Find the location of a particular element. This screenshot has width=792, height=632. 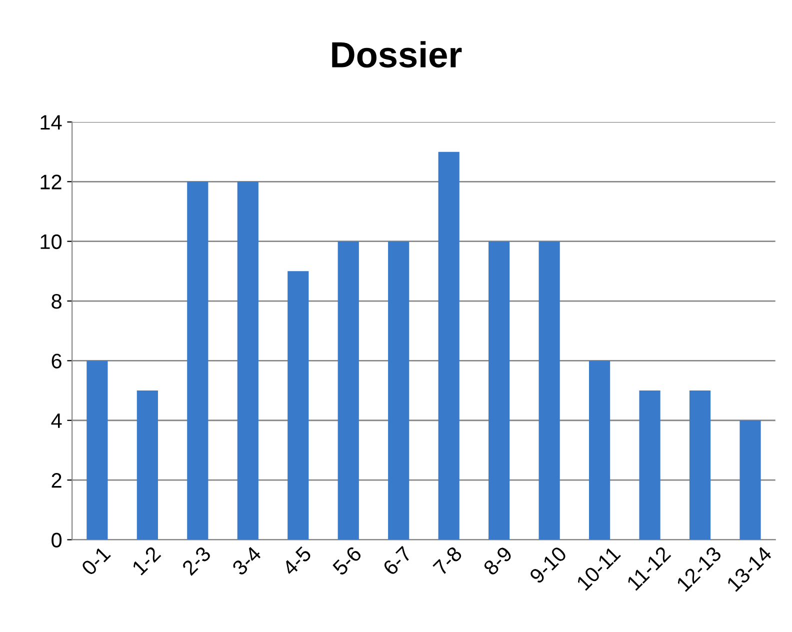

y-tick-label: 8 is located at coordinates (57, 301).